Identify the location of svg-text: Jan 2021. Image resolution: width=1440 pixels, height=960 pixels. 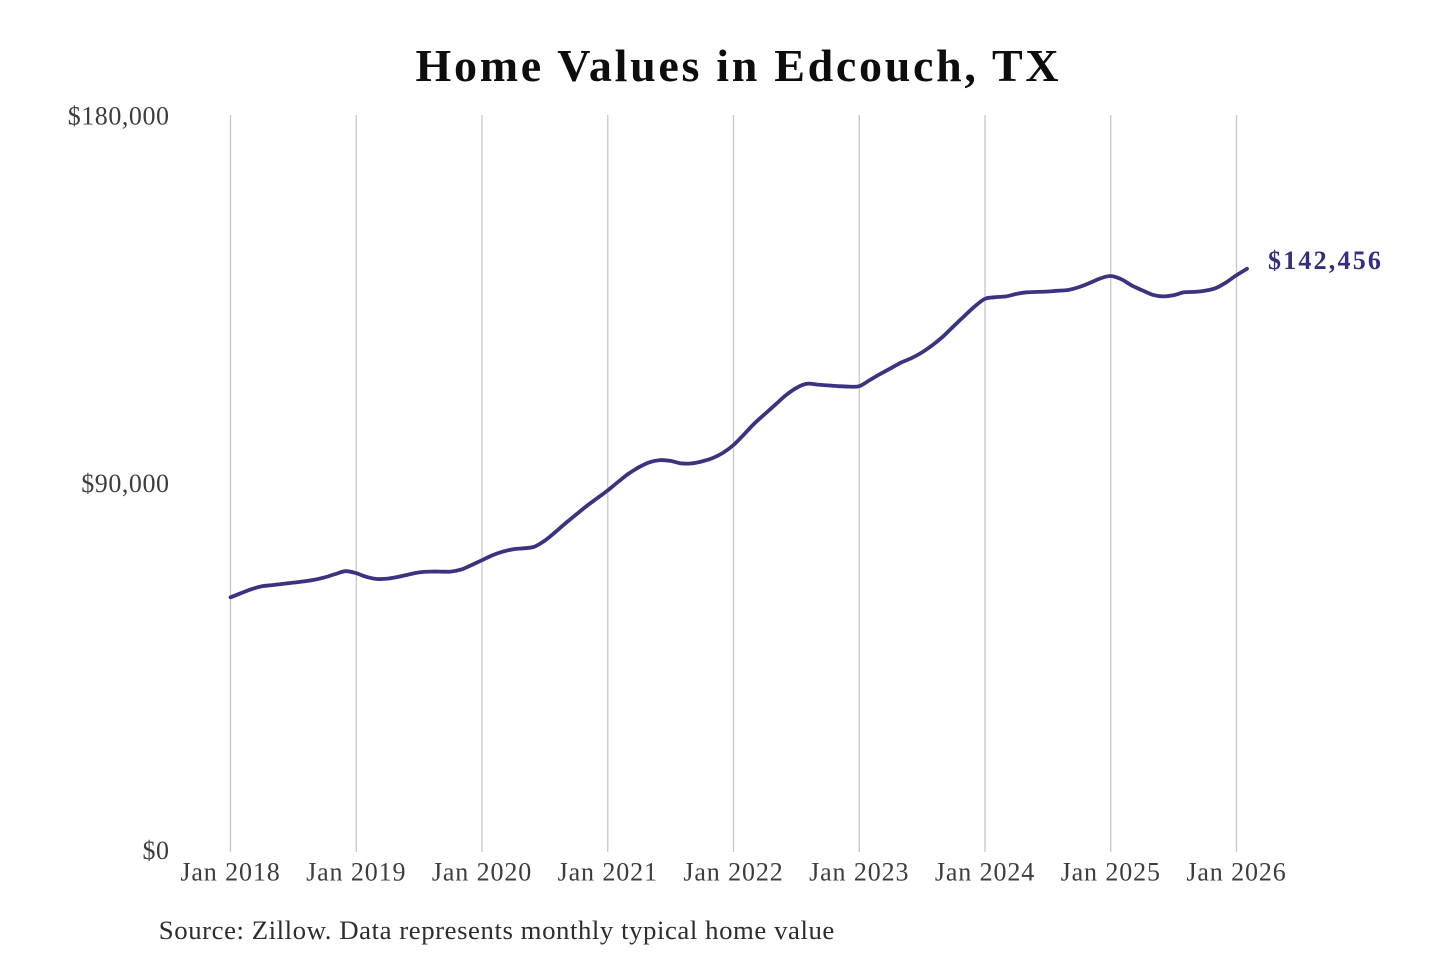
(608, 872).